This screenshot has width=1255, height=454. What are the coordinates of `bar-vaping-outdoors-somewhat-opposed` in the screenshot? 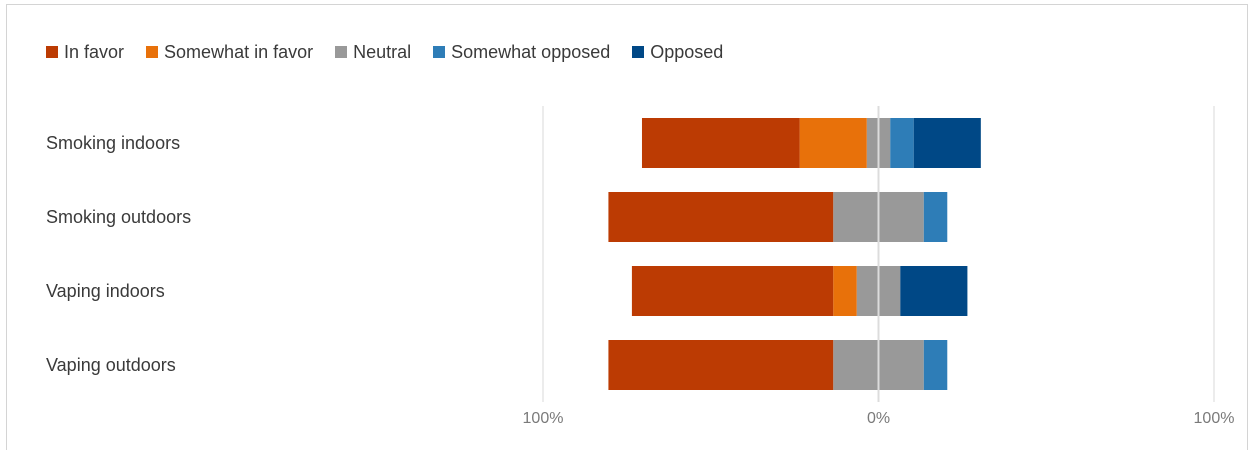 It's located at (935, 365).